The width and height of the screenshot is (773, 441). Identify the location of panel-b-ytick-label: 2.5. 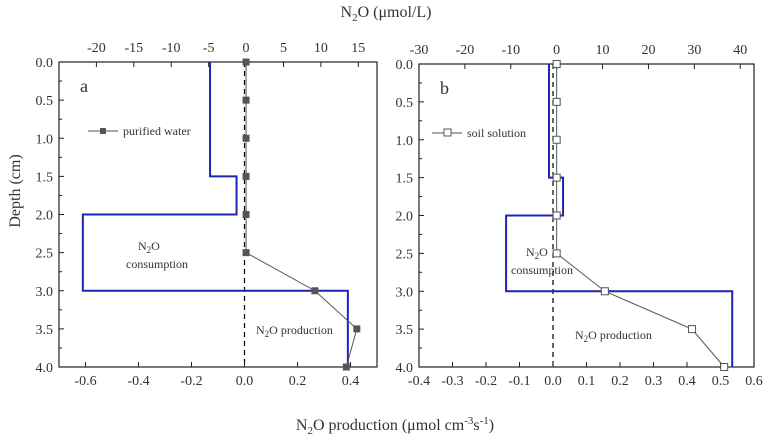
(405, 254).